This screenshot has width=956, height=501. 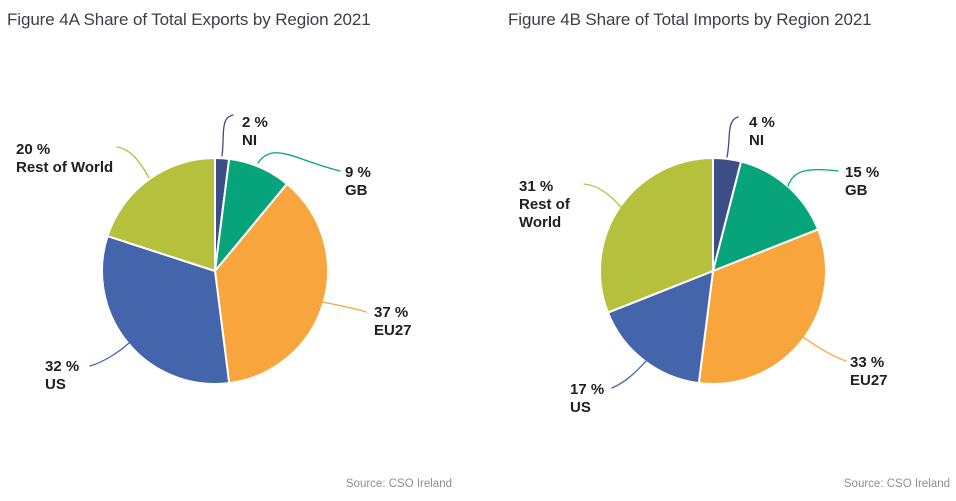 What do you see at coordinates (391, 312) in the screenshot?
I see `callout-line: 37 %` at bounding box center [391, 312].